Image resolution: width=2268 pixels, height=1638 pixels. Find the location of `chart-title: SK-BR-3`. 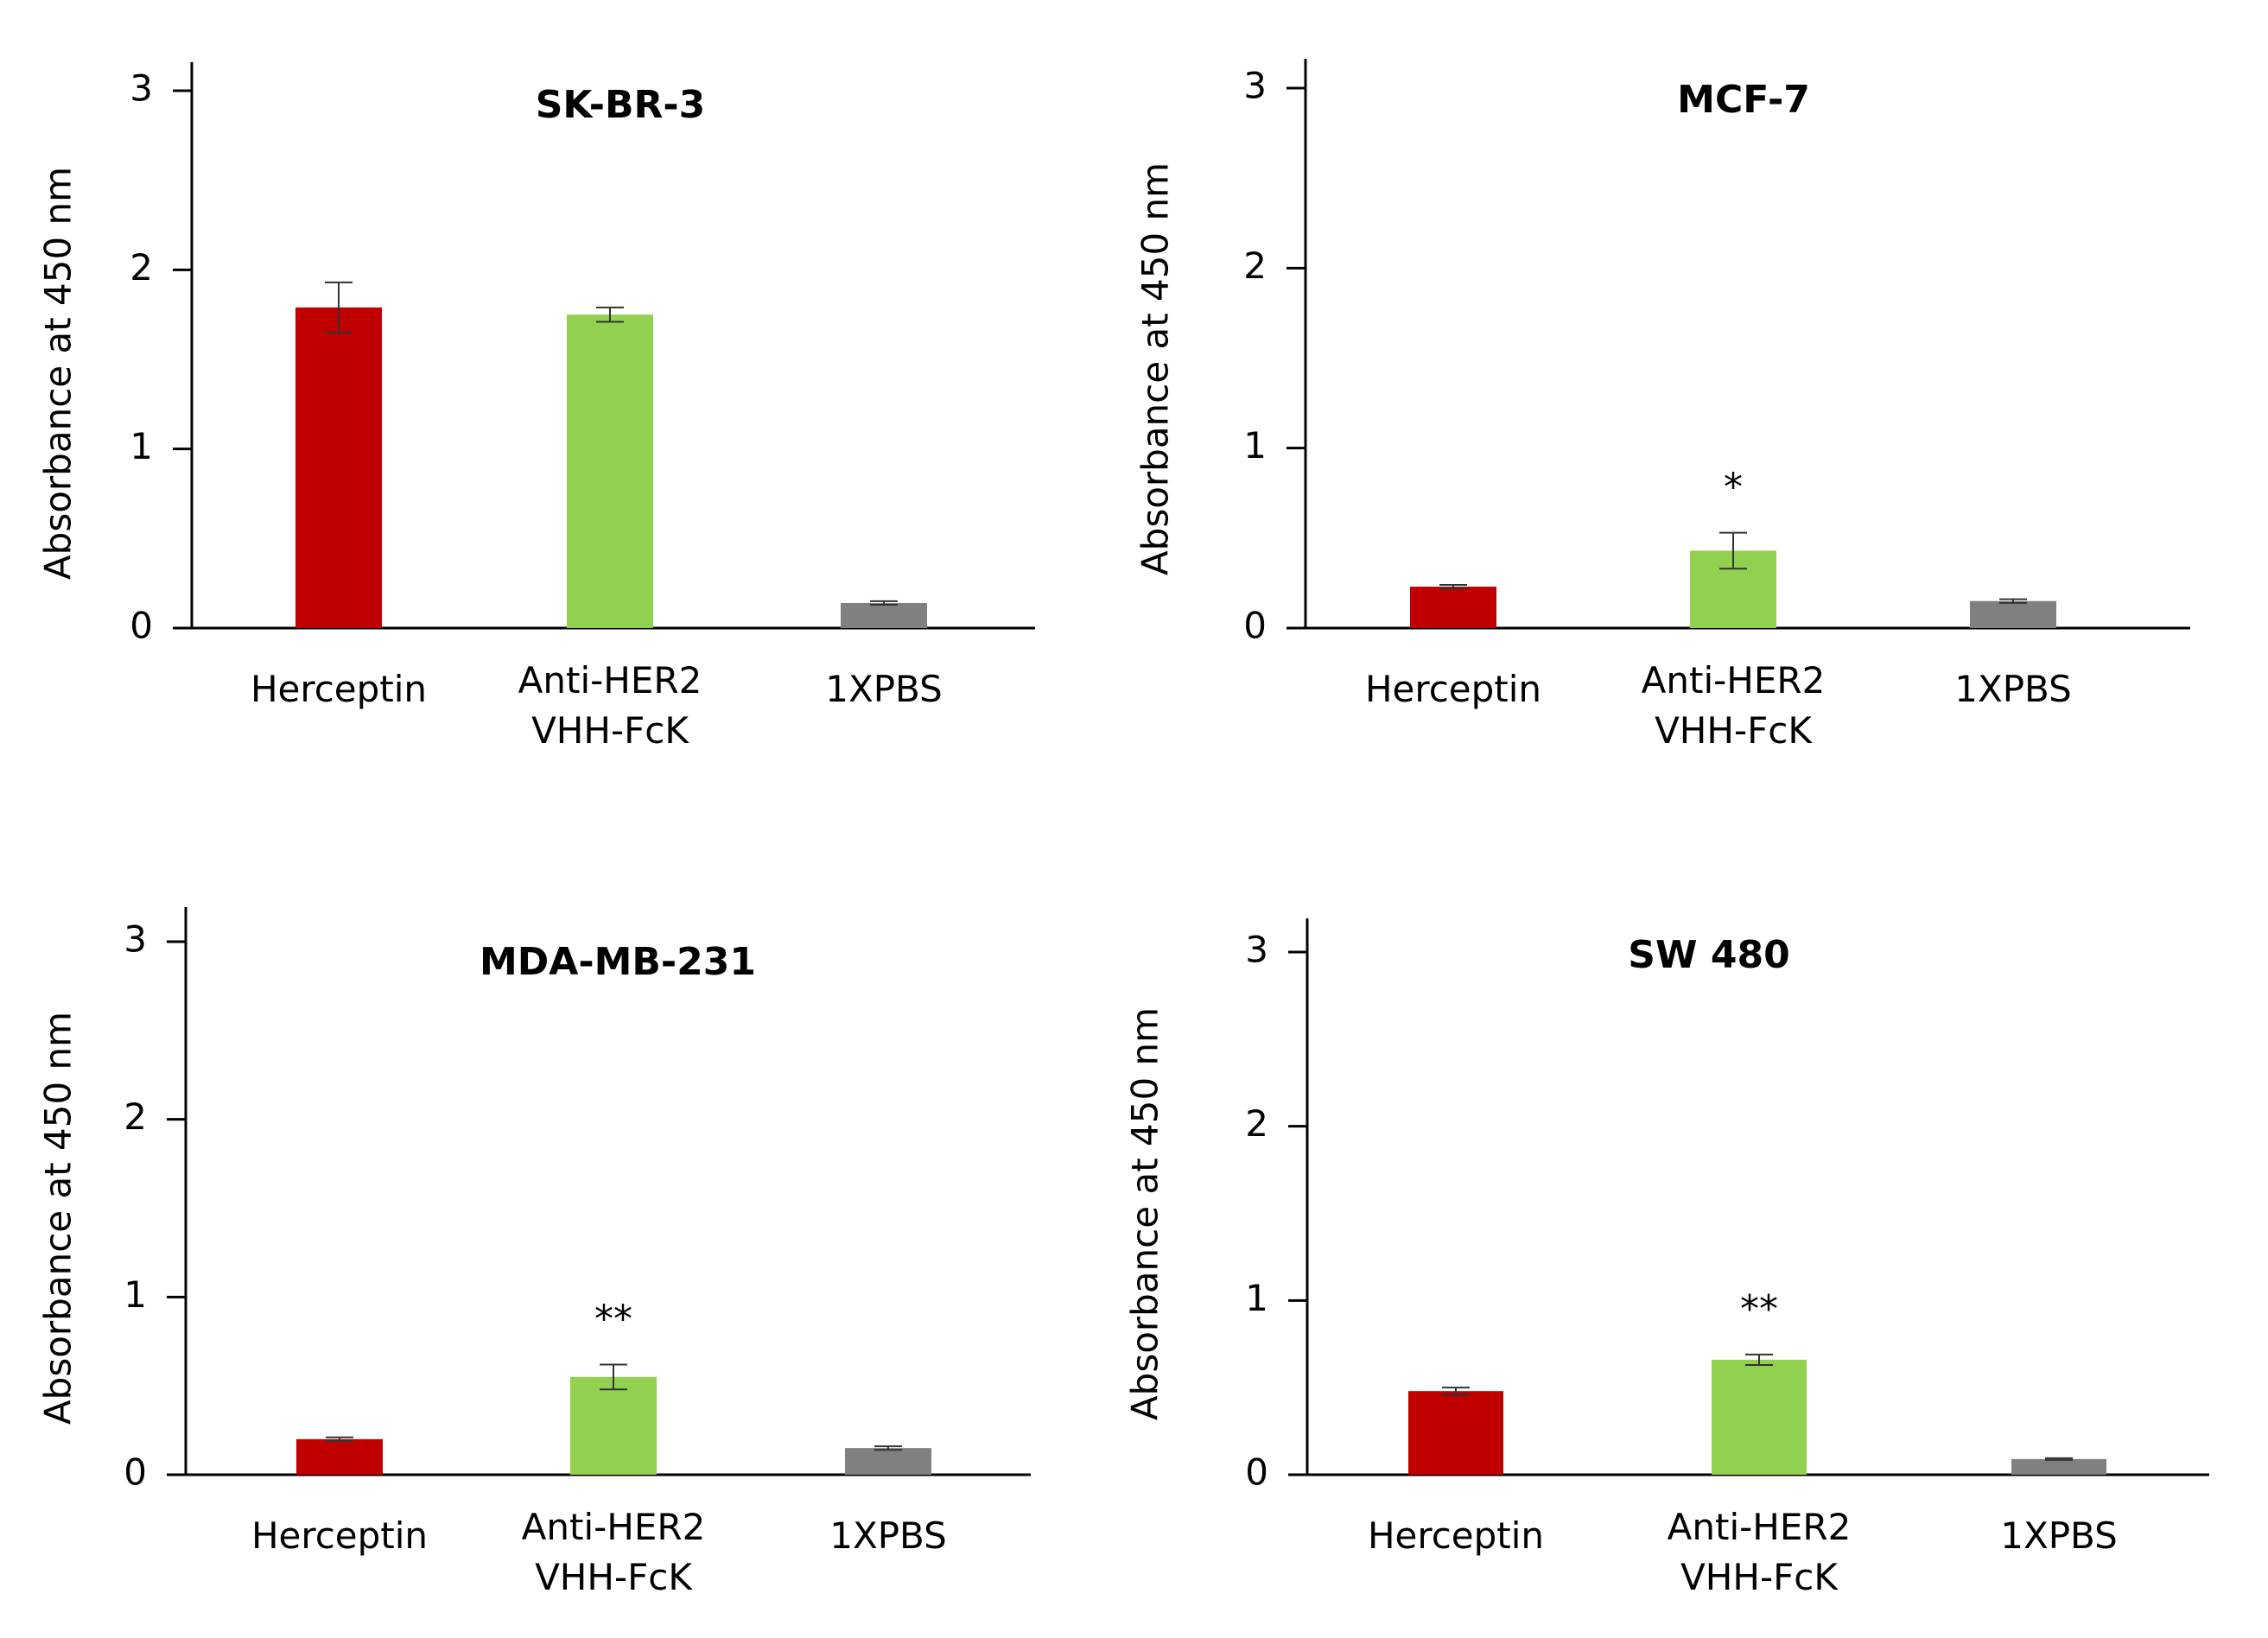

chart-title: SK-BR-3 is located at coordinates (621, 105).